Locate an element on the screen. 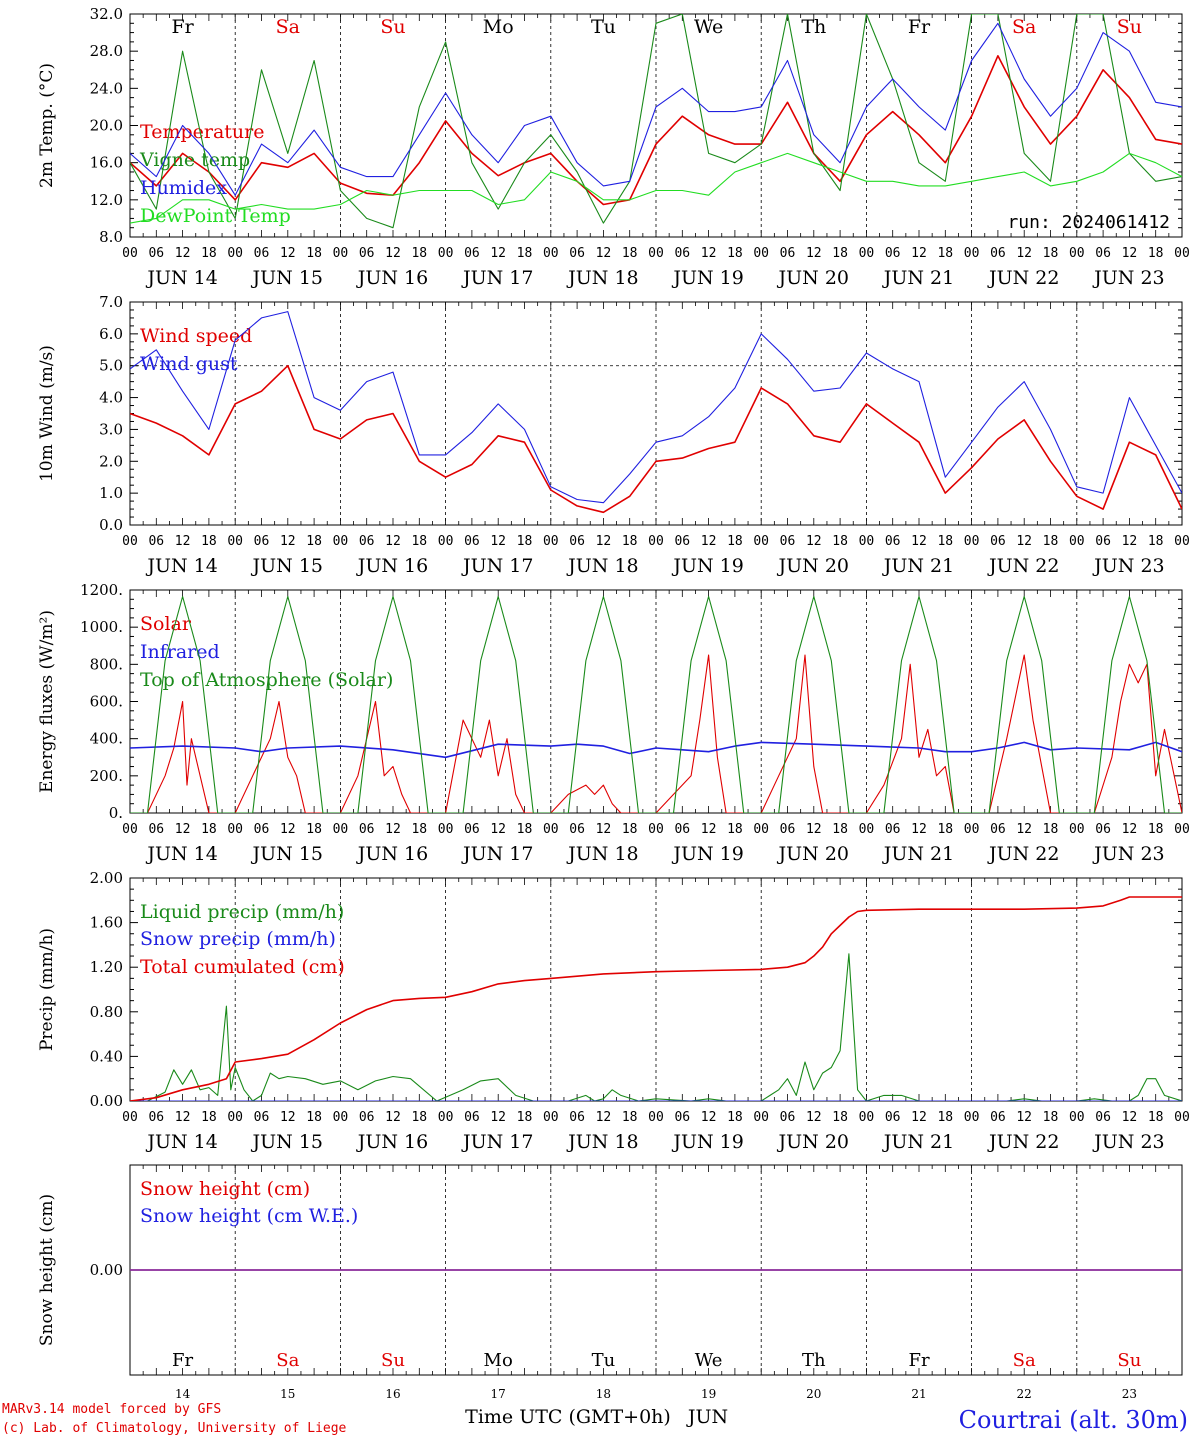 The height and width of the screenshot is (1440, 1194). y-tick-label: 400. is located at coordinates (106, 739).